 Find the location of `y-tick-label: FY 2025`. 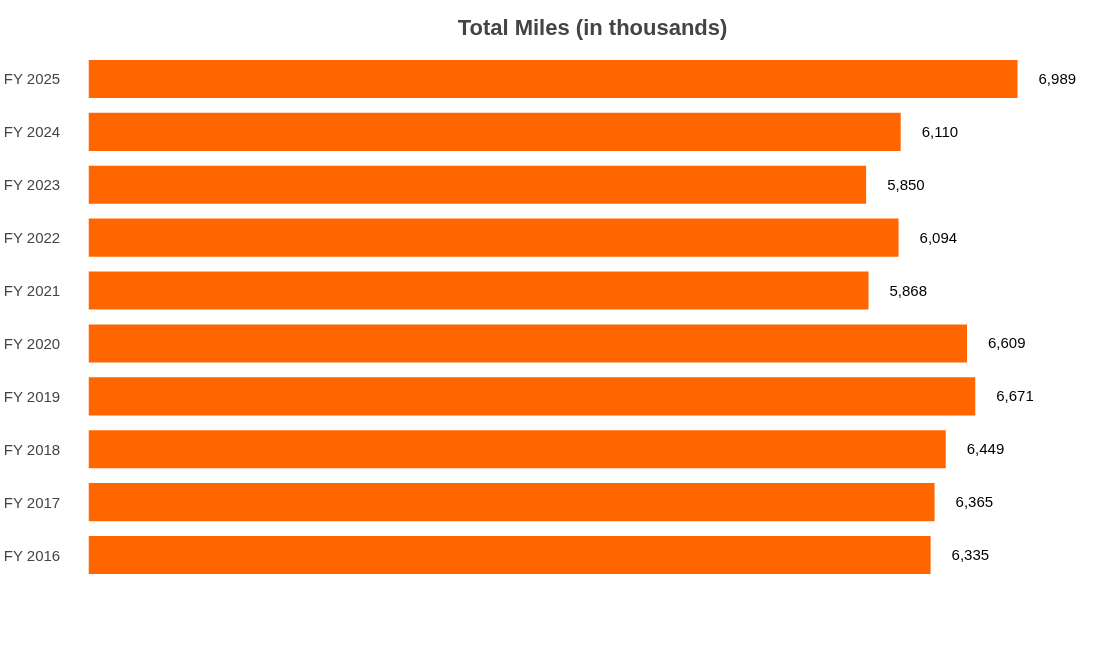

y-tick-label: FY 2025 is located at coordinates (32, 79).